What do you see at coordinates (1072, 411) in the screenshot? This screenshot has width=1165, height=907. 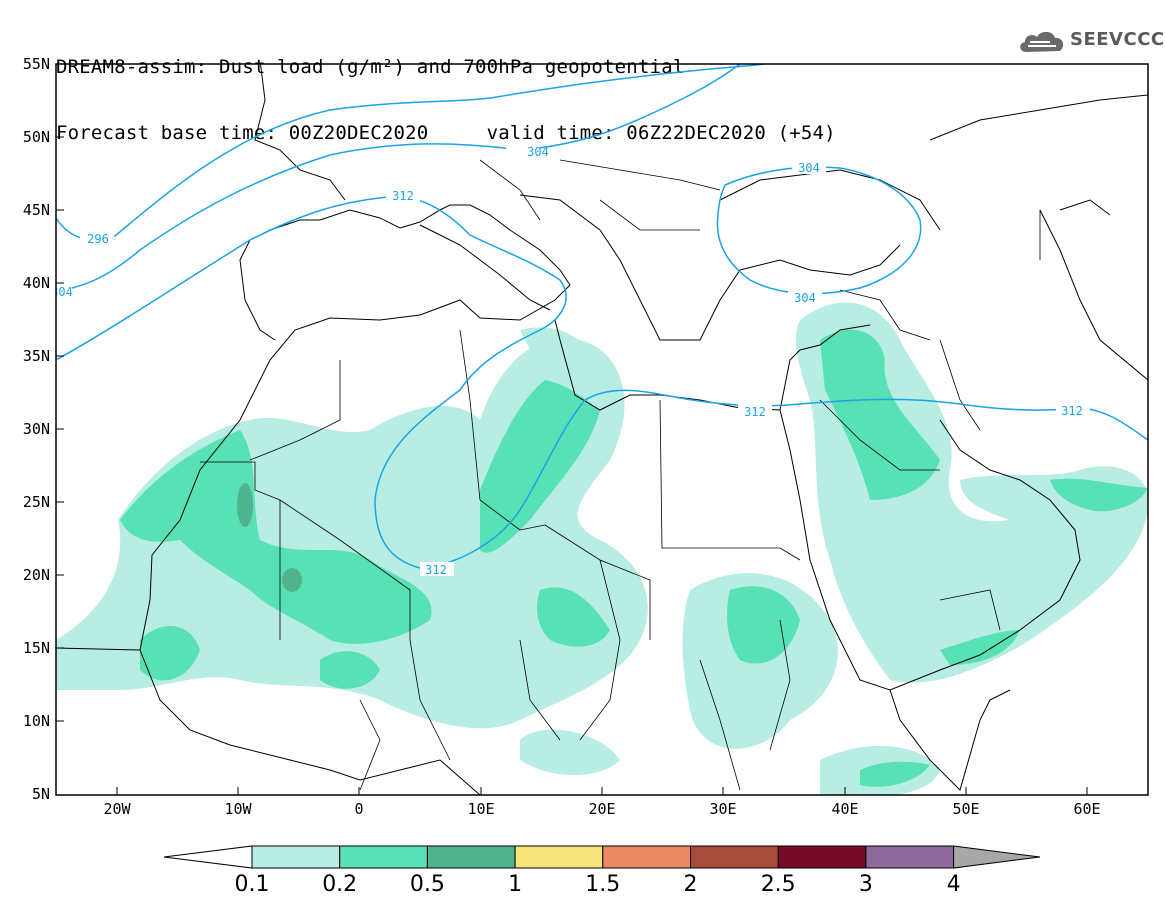 I see `contour-label-312-east: 312` at bounding box center [1072, 411].